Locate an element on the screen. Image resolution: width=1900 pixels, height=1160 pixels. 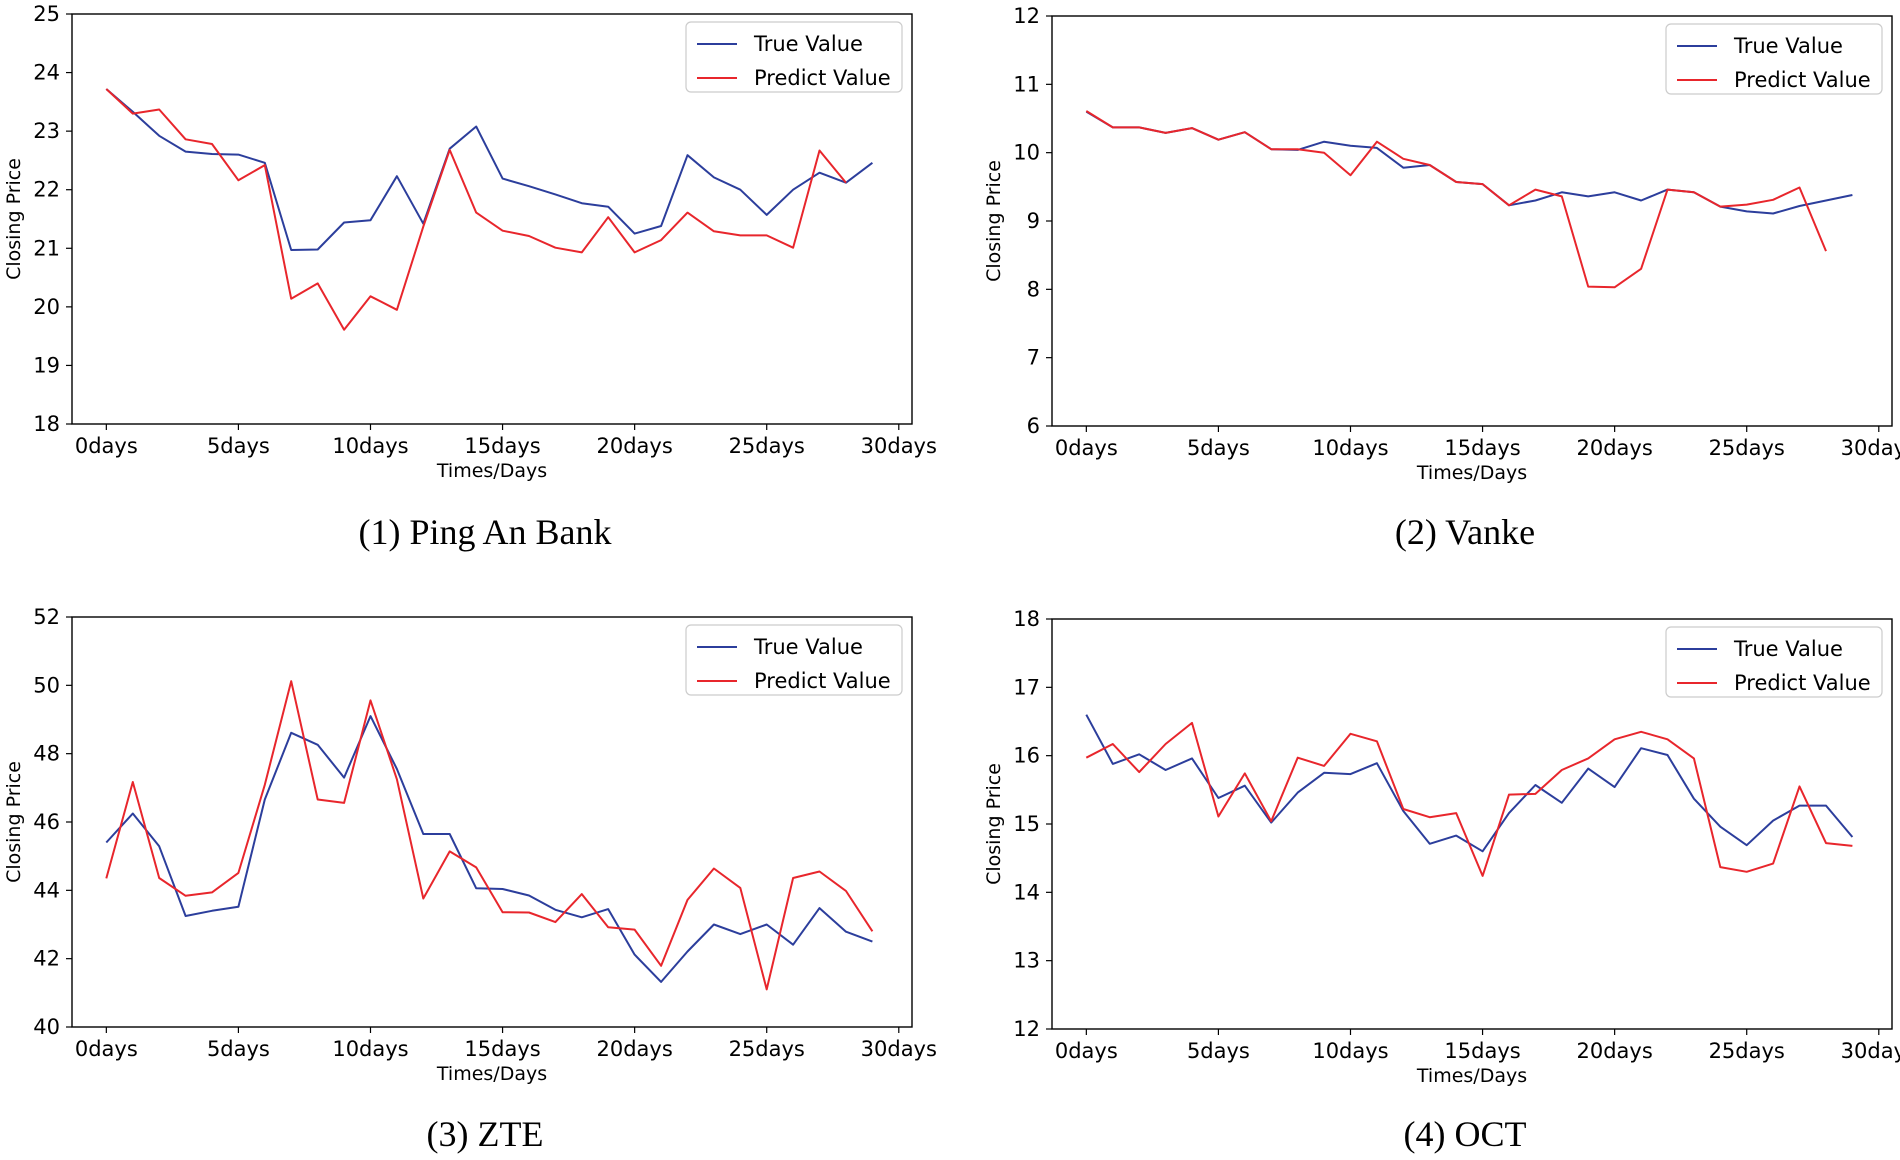
y-tick-label: 24 is located at coordinates (46, 73).